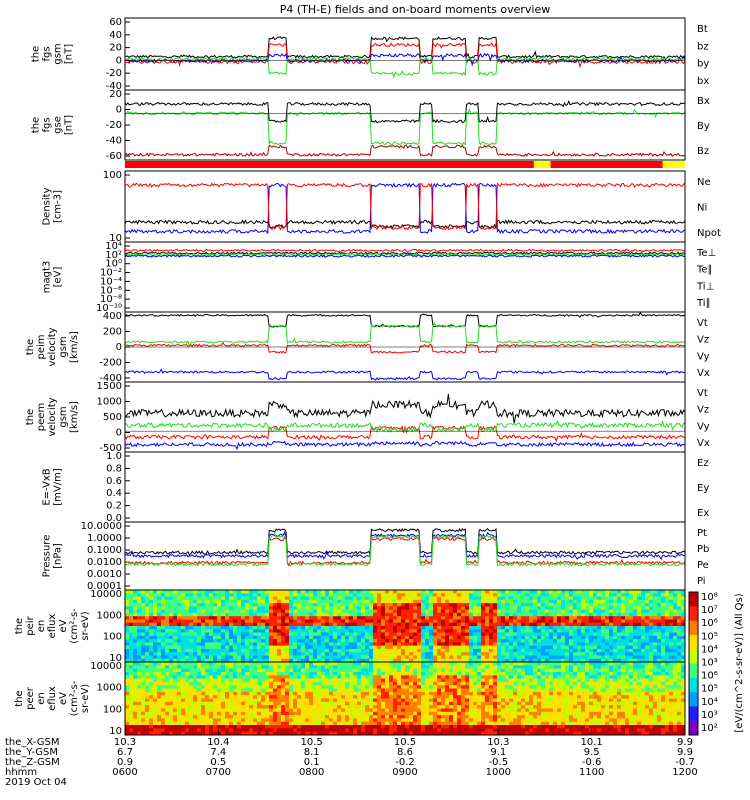 The height and width of the screenshot is (800, 750). Describe the element at coordinates (41, 698) in the screenshot. I see `ylabel-line: en` at that location.